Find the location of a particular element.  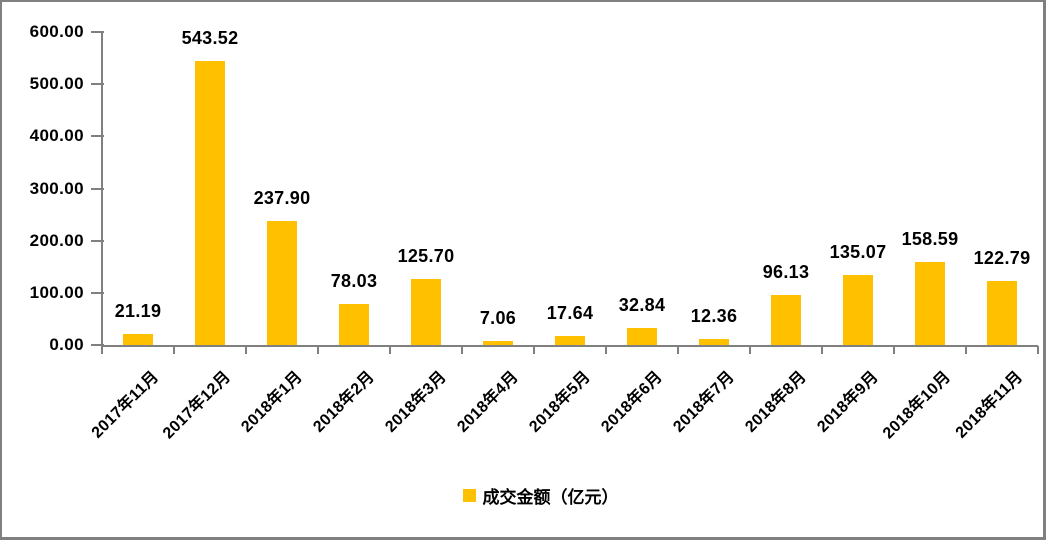

x-category-label-text: 2017年11月 is located at coordinates (125, 405).